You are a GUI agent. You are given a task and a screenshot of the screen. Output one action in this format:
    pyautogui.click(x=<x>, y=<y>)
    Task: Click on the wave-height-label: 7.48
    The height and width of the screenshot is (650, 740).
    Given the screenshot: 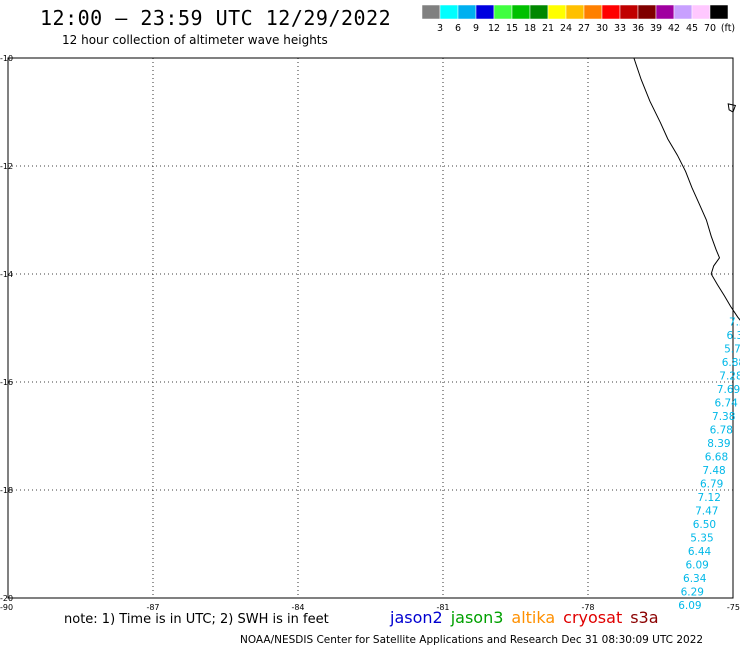 What is the action you would take?
    pyautogui.click(x=713, y=471)
    